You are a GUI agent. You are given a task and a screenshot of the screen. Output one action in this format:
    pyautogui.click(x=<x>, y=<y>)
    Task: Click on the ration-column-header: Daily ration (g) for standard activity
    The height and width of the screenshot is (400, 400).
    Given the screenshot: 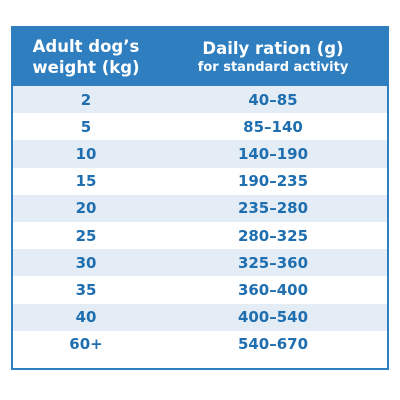 What is the action you would take?
    pyautogui.click(x=273, y=57)
    